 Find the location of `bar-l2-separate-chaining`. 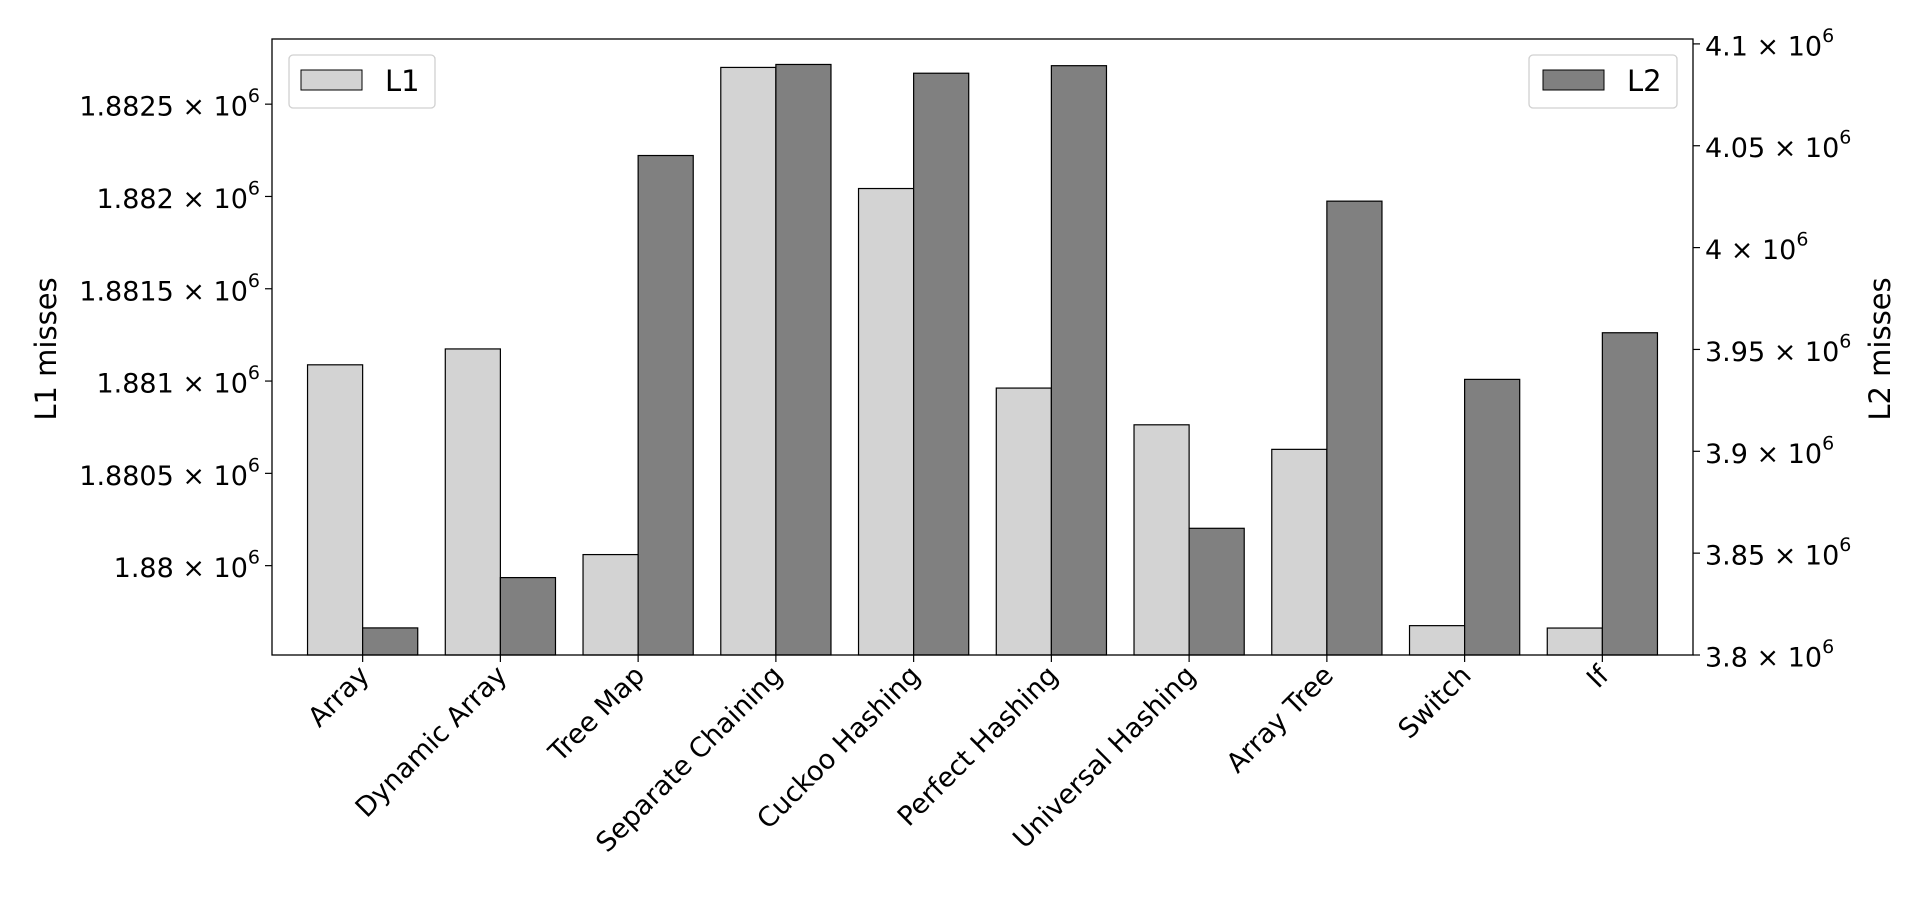

bar-l2-separate-chaining is located at coordinates (803, 359).